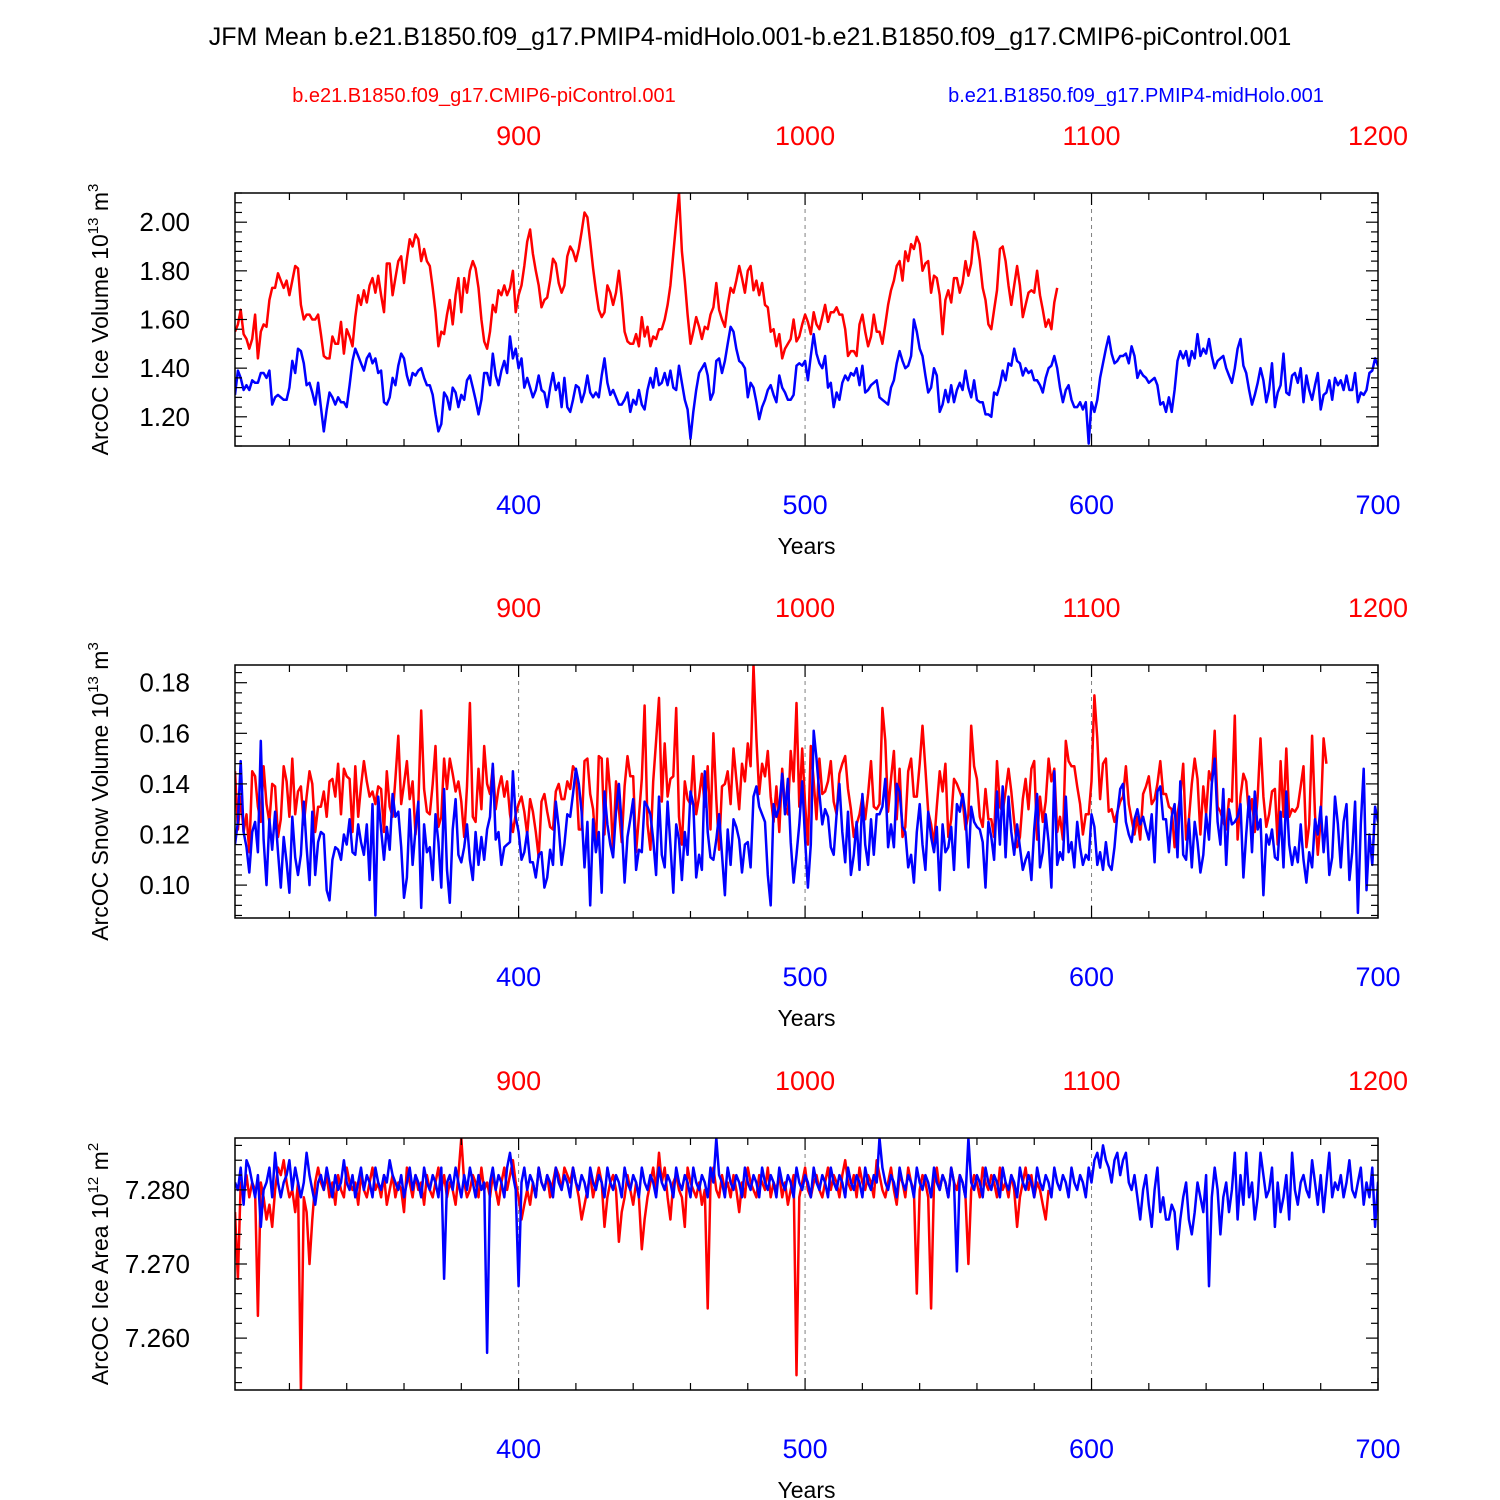  I want to click on plot-frame, so click(806, 791).